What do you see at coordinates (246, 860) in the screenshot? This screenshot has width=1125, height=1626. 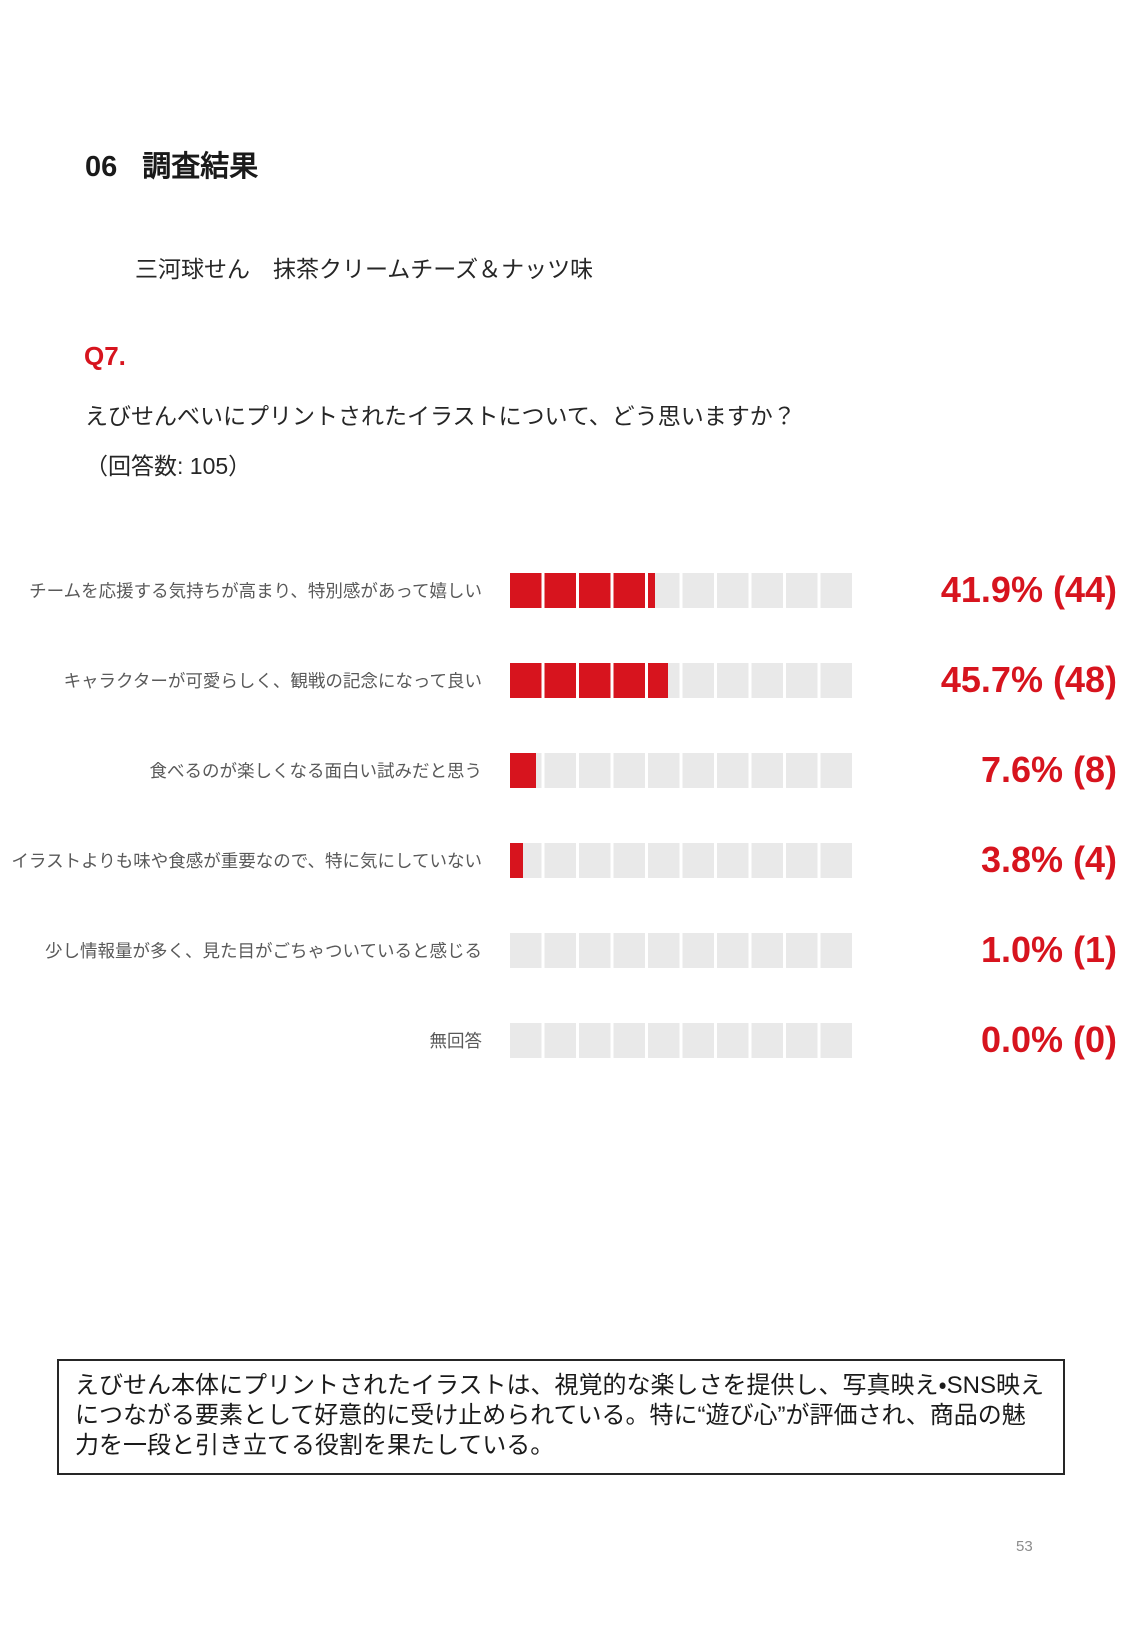 I see `bar-label: イラストよりも味や食感が重要なので、特に気にしていない` at bounding box center [246, 860].